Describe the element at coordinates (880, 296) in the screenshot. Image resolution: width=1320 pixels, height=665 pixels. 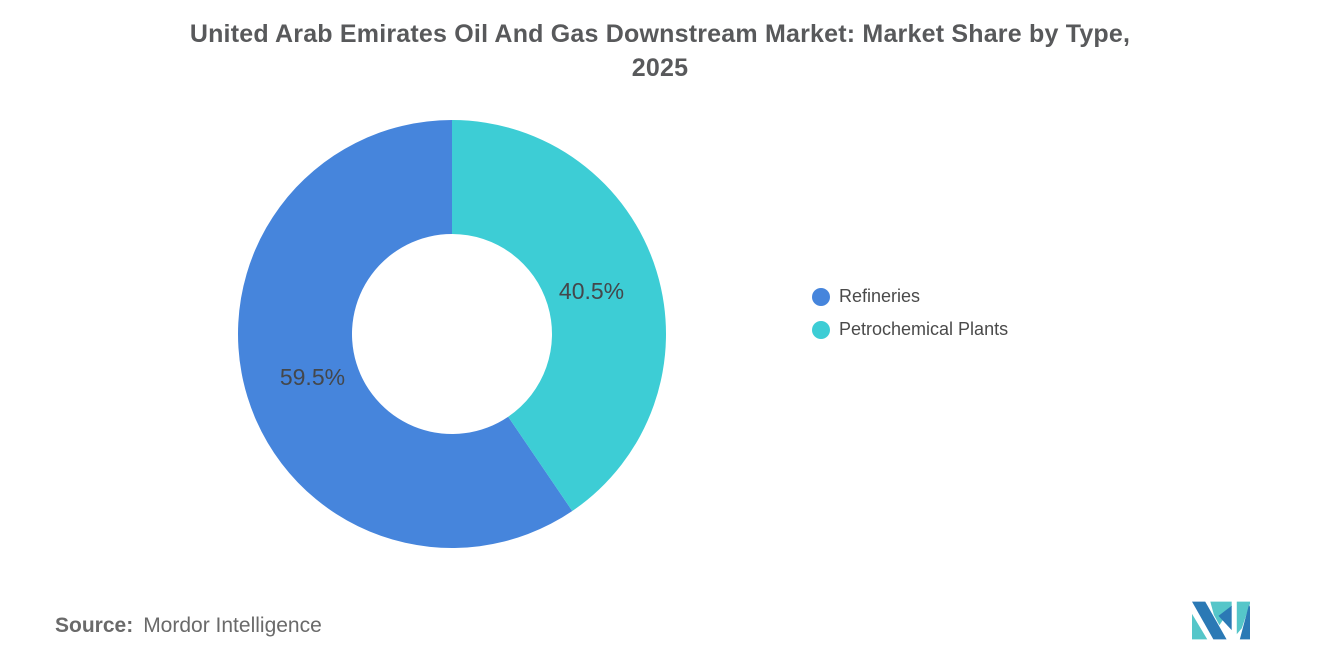
I see `legend-label-refineries: Refineries` at that location.